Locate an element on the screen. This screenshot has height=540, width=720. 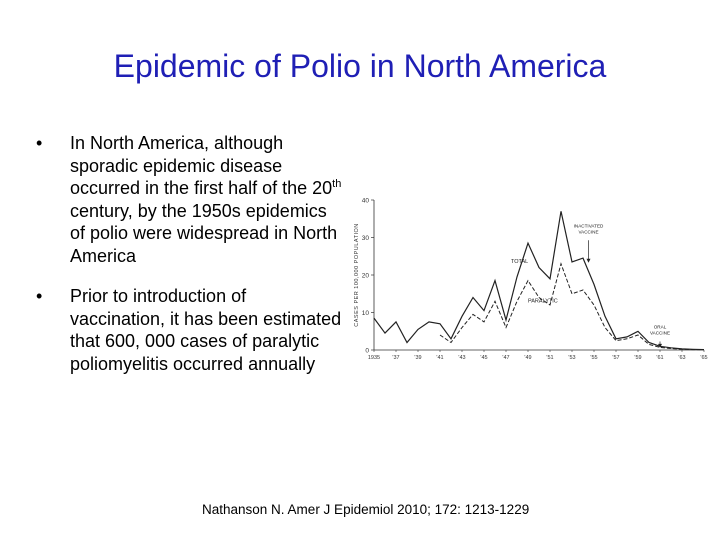
y-tick-label: 40 is located at coordinates (366, 201).